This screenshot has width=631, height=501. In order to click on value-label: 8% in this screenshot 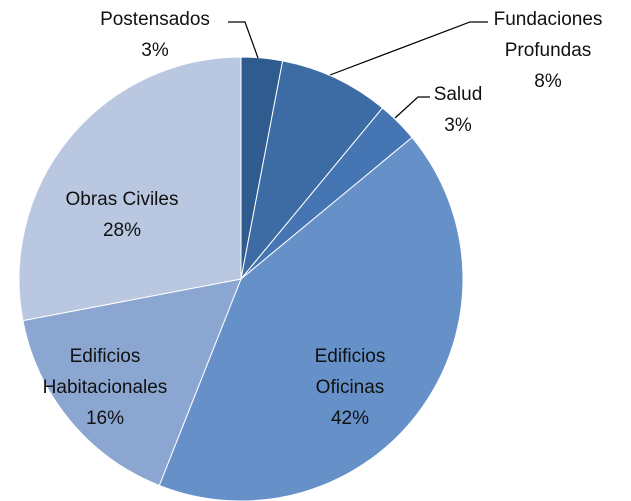, I will do `click(548, 81)`.